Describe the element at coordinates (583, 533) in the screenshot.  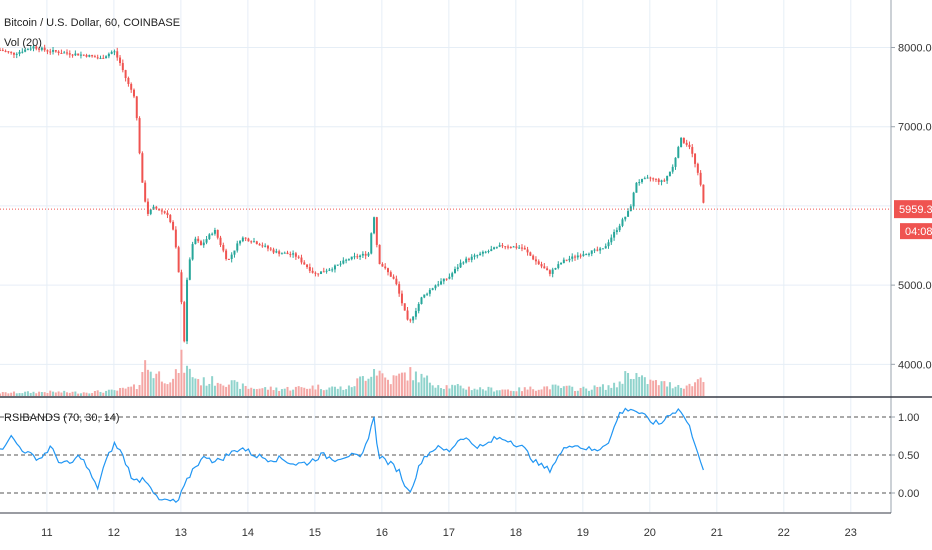
I see `time-tick-label: 19` at that location.